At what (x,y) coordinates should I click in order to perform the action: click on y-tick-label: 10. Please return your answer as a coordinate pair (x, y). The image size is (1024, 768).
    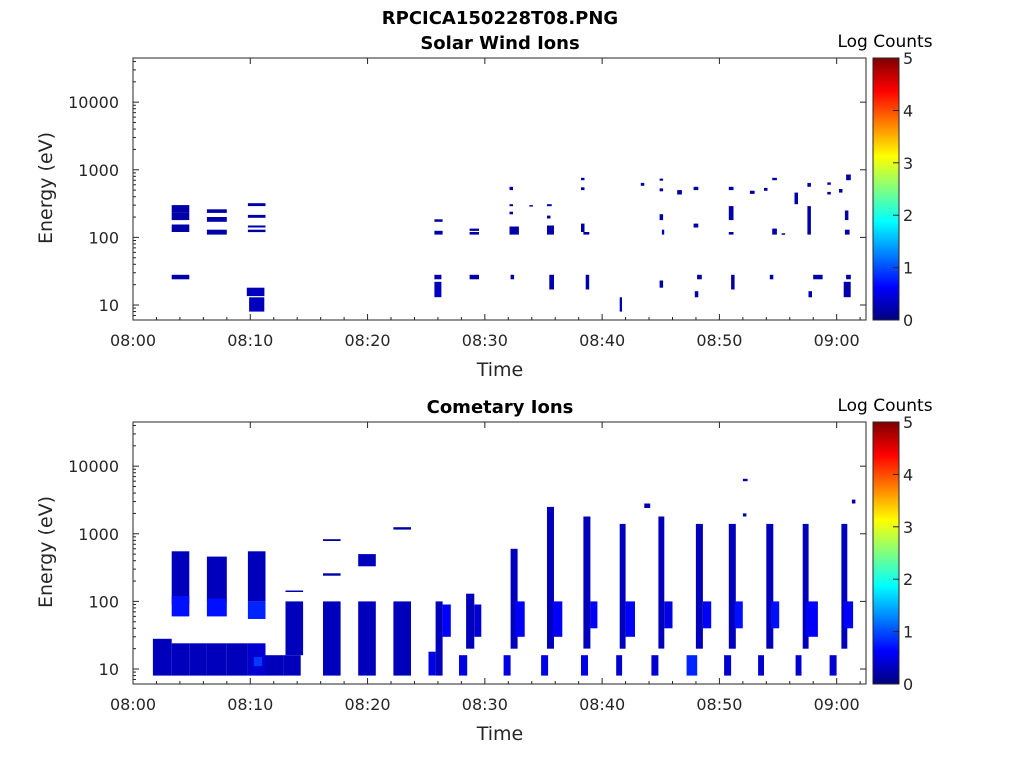
    Looking at the image, I should click on (109, 305).